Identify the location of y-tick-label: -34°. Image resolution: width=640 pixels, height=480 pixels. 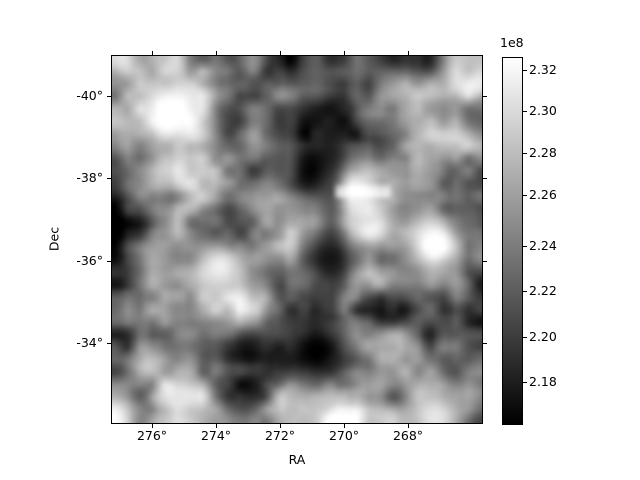
(89, 342).